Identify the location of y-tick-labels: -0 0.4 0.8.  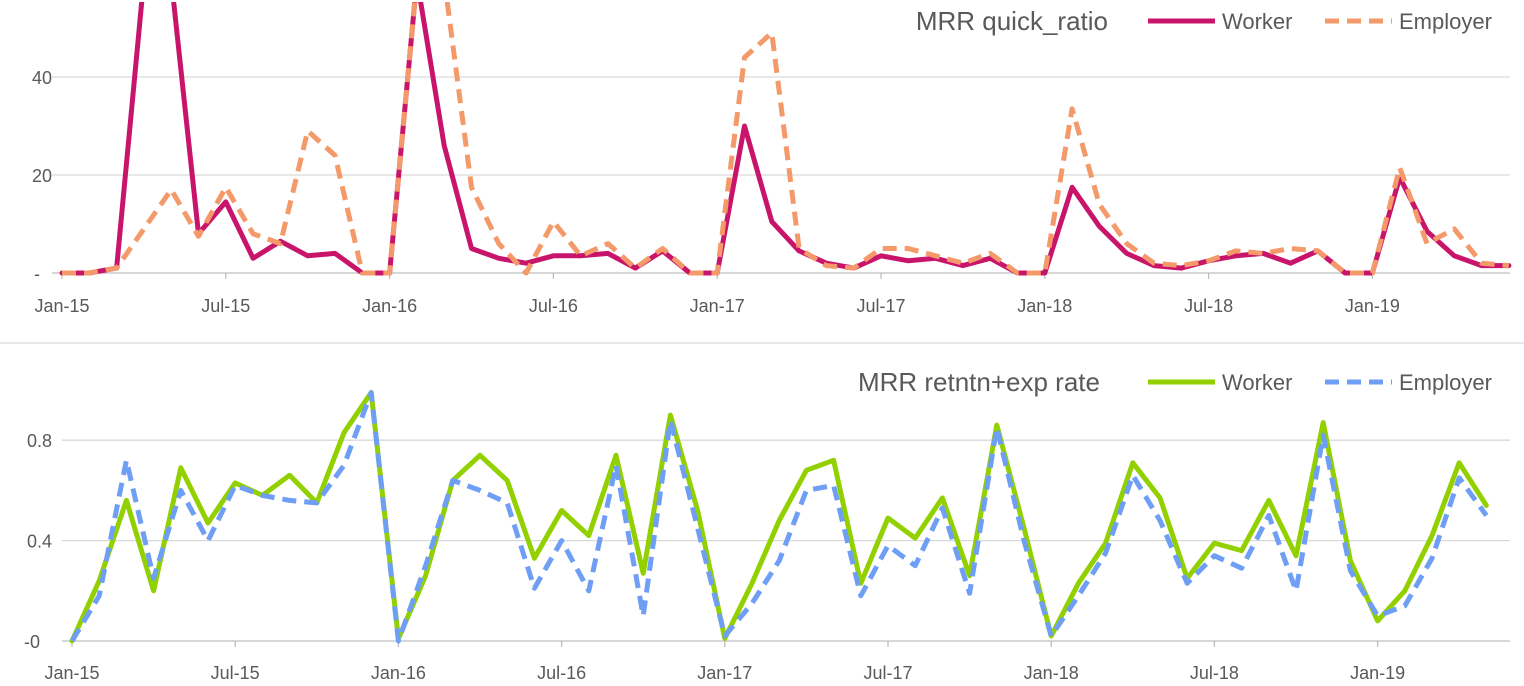
(38, 541).